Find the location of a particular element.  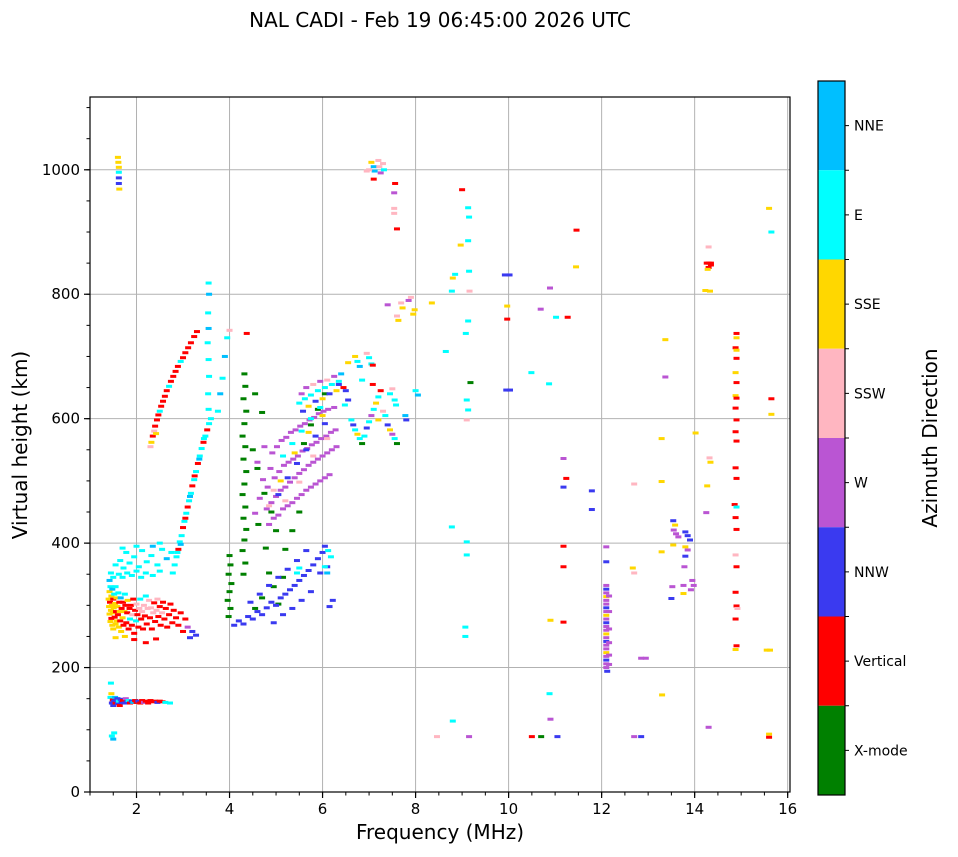

x-tick-label: 6 is located at coordinates (323, 809).